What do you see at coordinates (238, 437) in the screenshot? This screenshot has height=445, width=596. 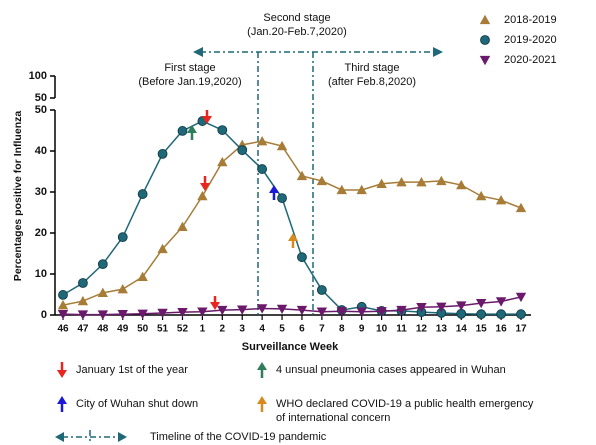 I see `timeline-label: Timeline of the COVID-19 pandemic` at bounding box center [238, 437].